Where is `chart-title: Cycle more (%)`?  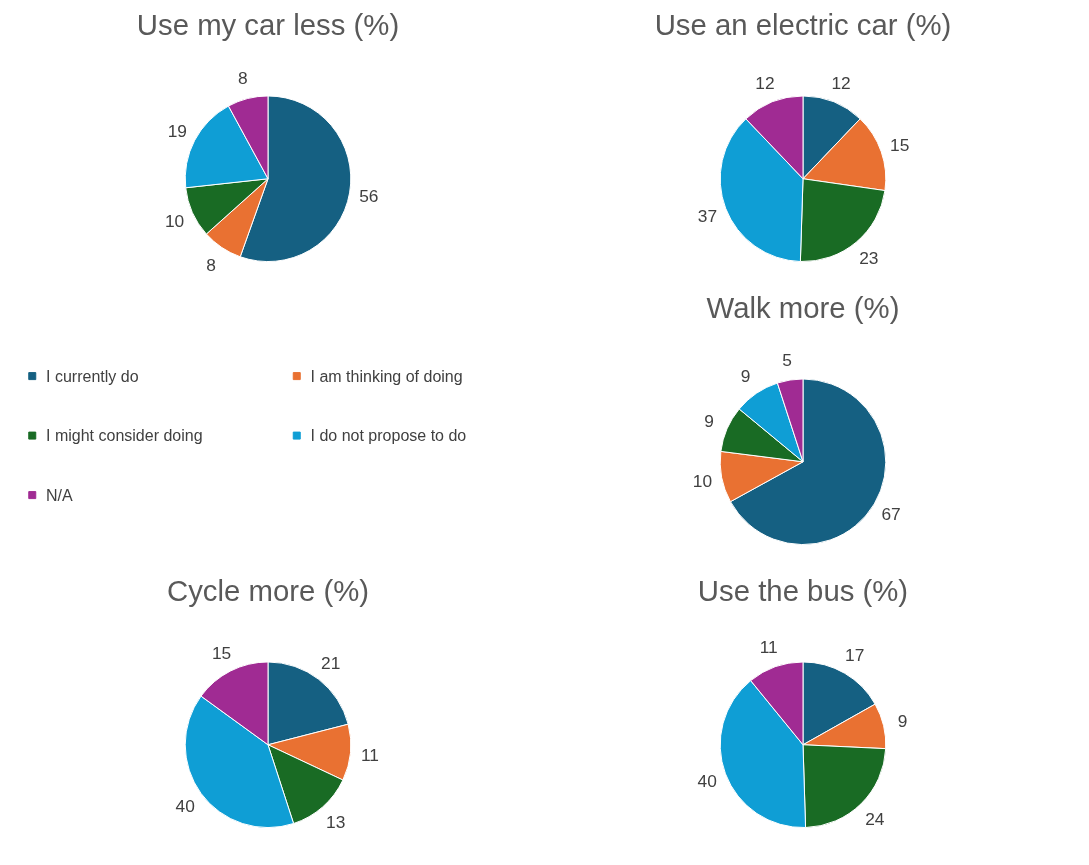
chart-title: Cycle more (%) is located at coordinates (268, 590).